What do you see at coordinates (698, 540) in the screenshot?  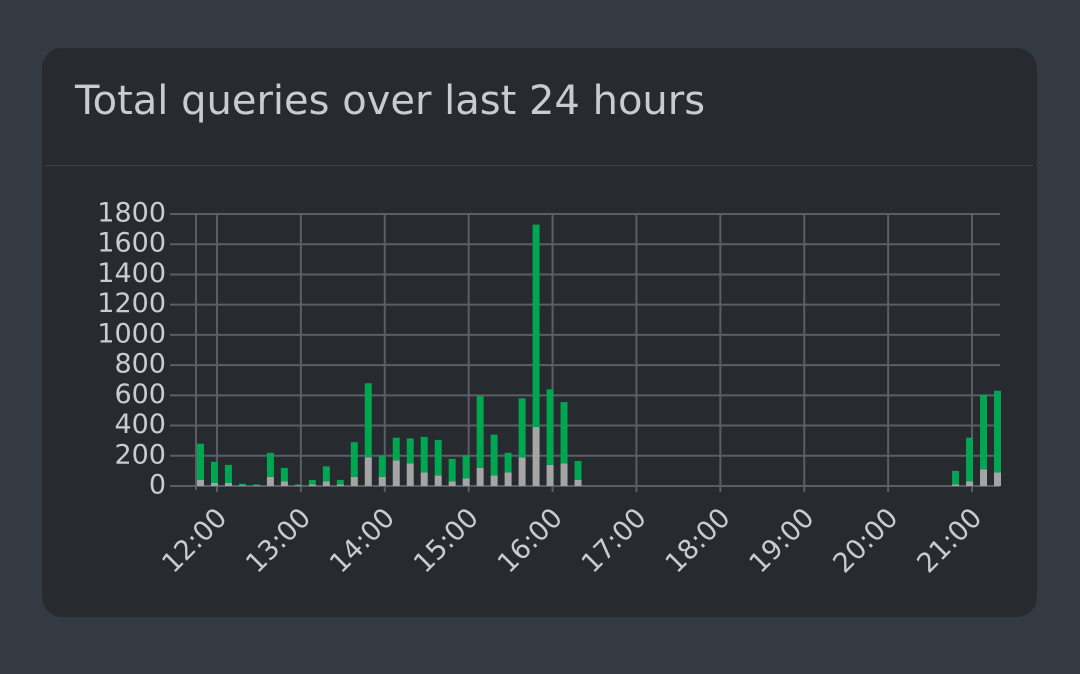 I see `x-tick-label: 18:00` at bounding box center [698, 540].